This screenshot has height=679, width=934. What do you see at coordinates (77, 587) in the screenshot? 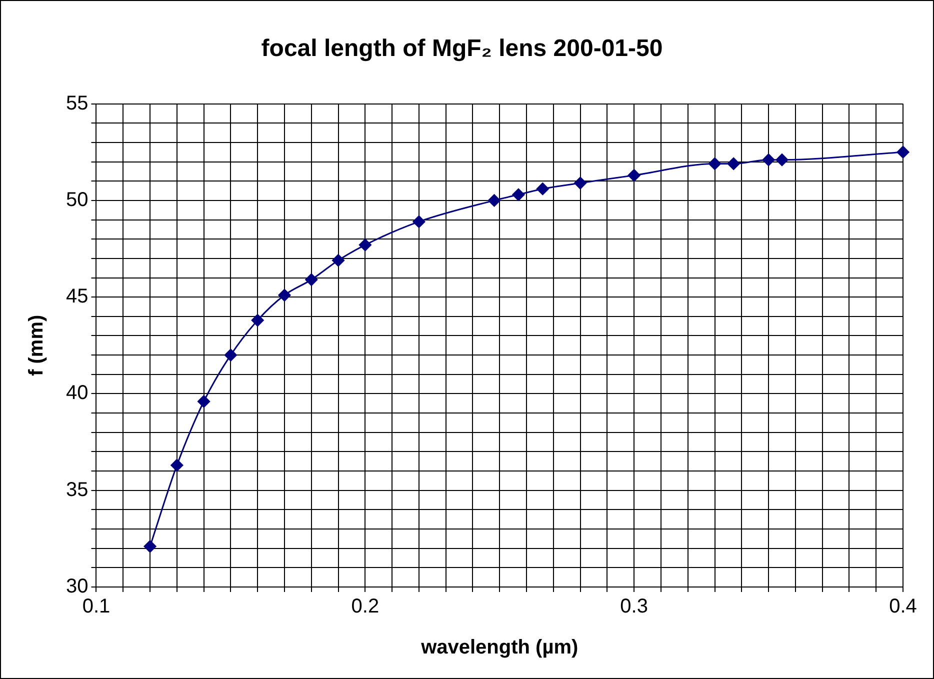
I see `y-tick-label: 30` at bounding box center [77, 587].